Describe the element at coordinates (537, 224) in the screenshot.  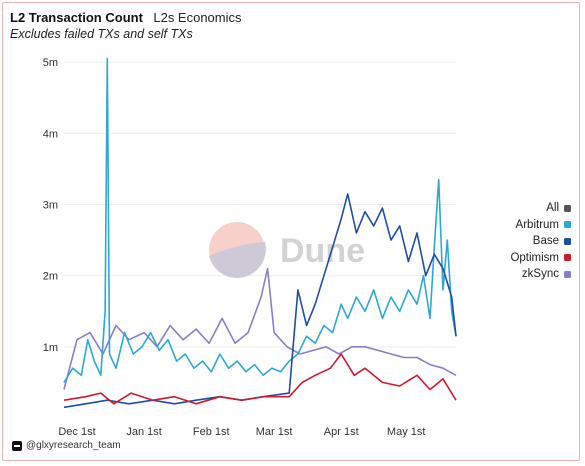
I see `legend-label: Arbitrum` at that location.